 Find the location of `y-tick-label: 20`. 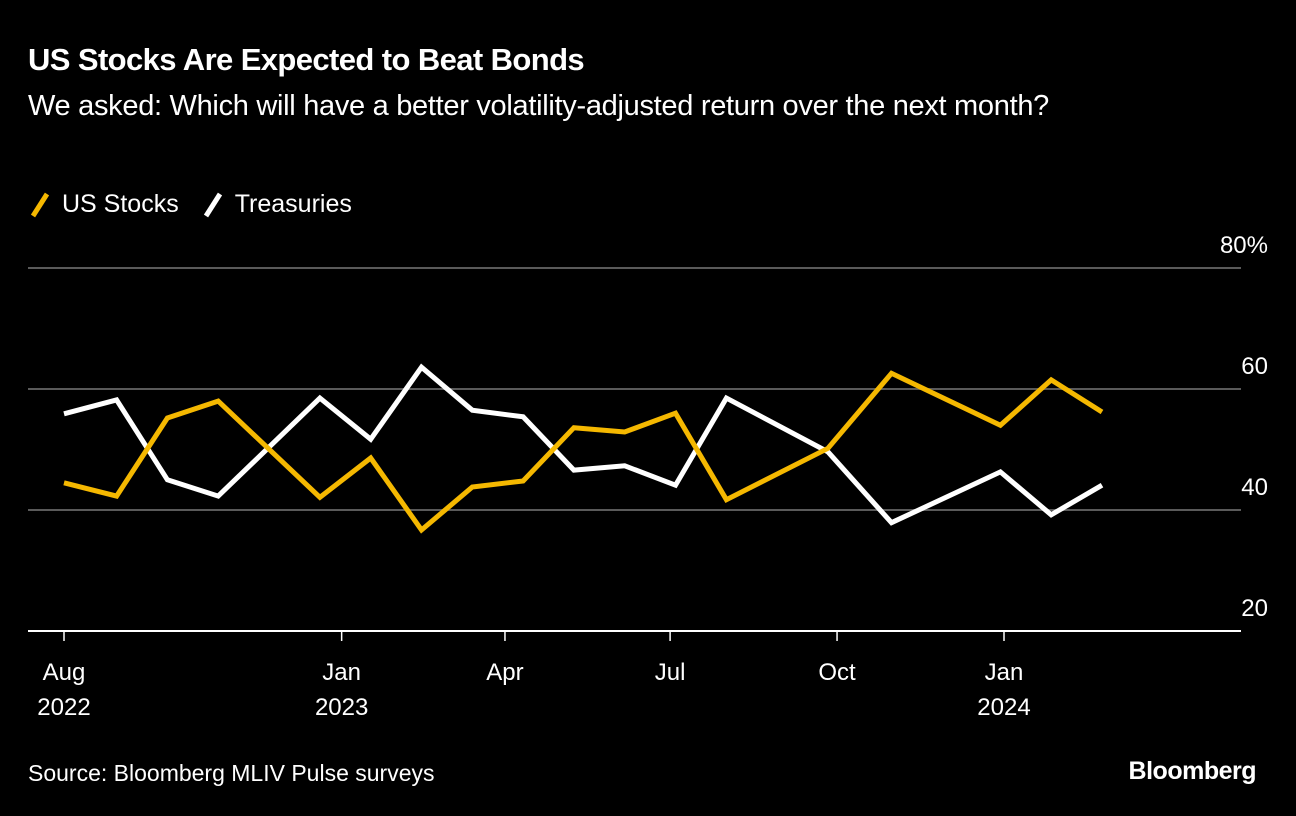

y-tick-label: 20 is located at coordinates (1254, 608).